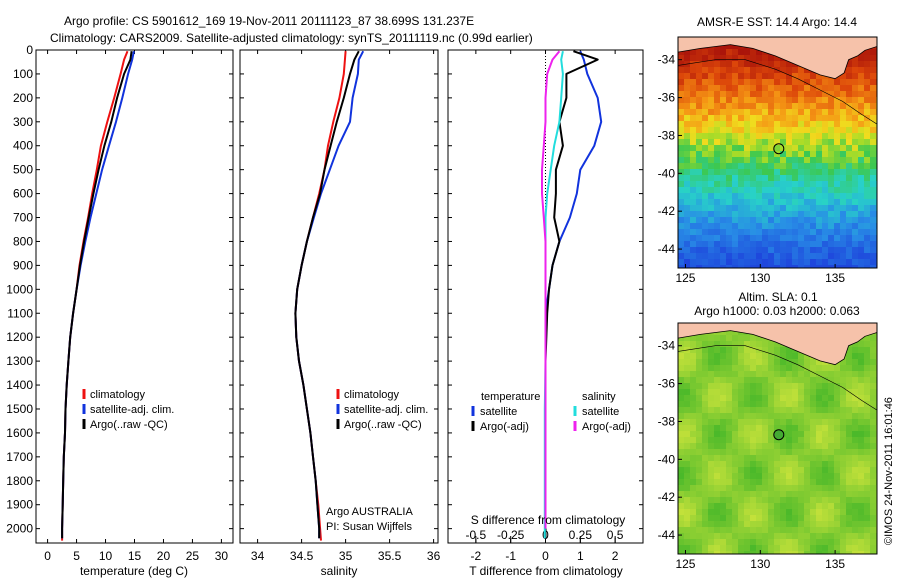 Image resolution: width=900 pixels, height=580 pixels. What do you see at coordinates (545, 556) in the screenshot?
I see `x-tick-label: 0` at bounding box center [545, 556].